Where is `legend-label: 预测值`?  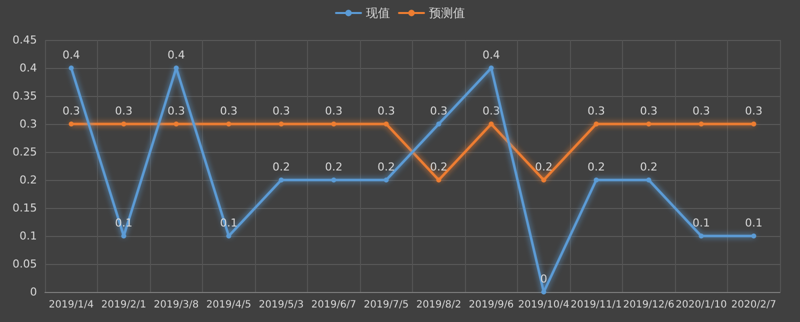 legend-label: 预测值 is located at coordinates (447, 13).